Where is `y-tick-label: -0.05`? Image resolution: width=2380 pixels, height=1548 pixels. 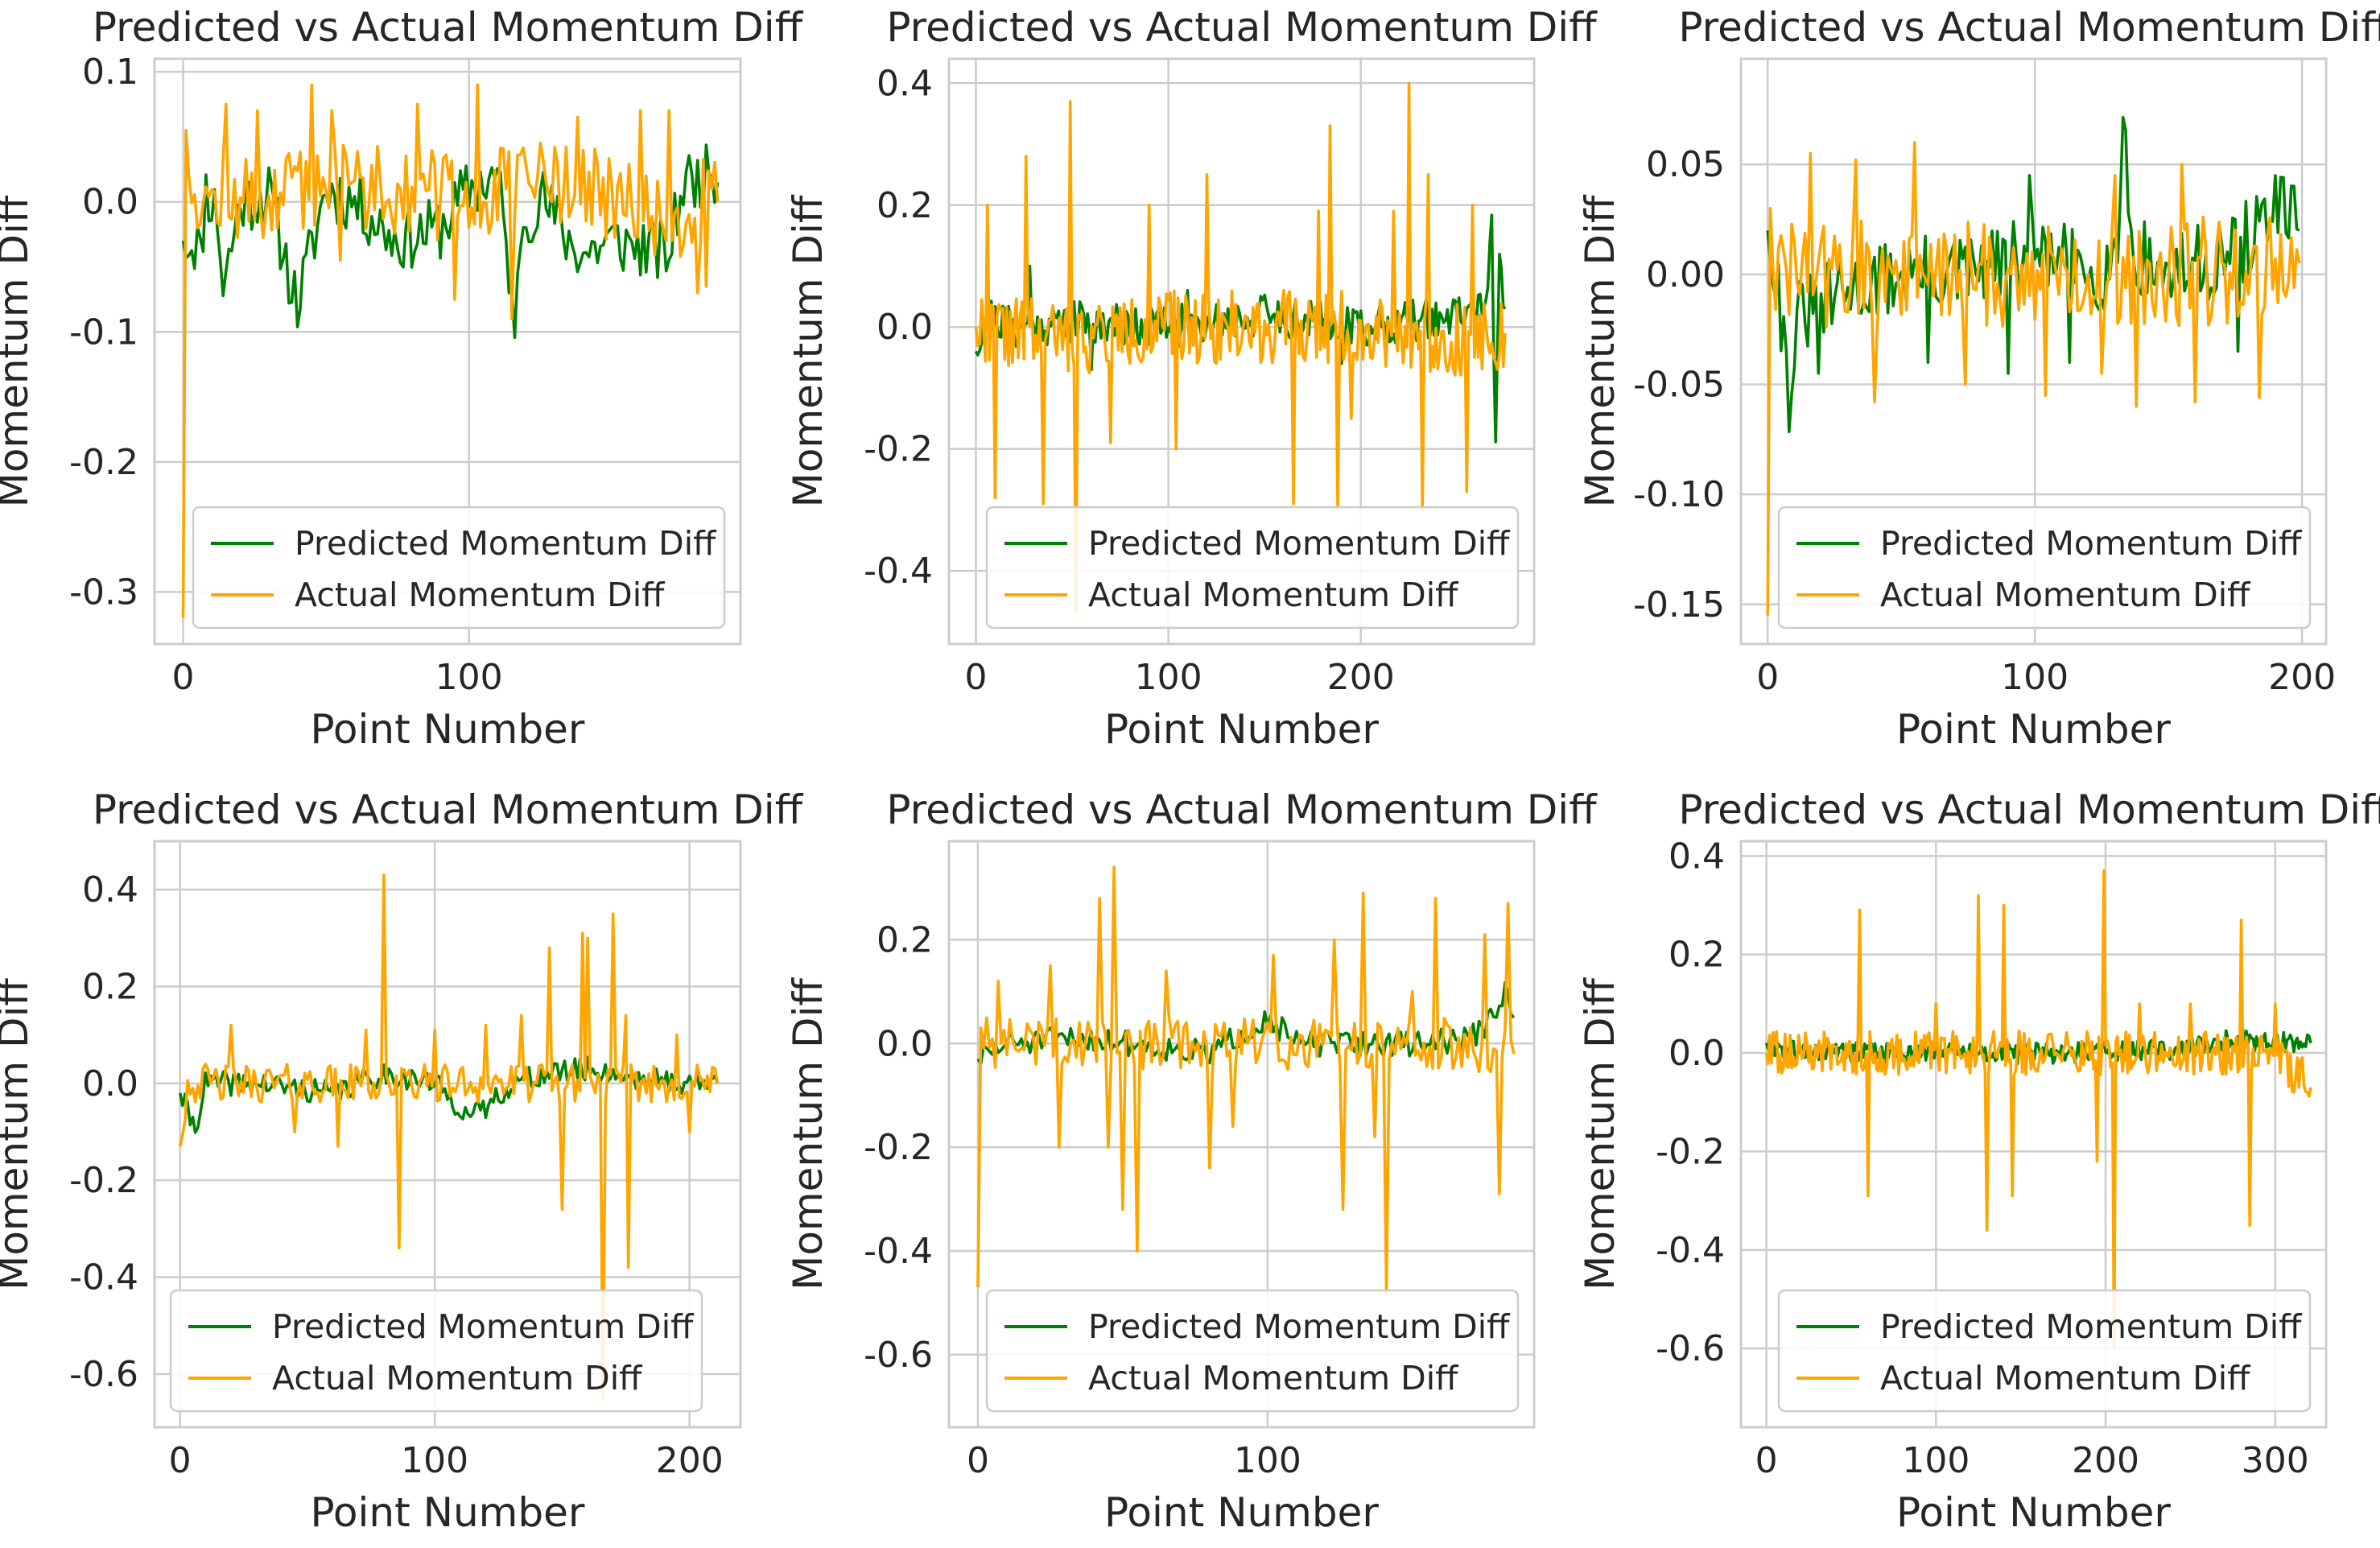 y-tick-label: -0.05 is located at coordinates (1679, 384).